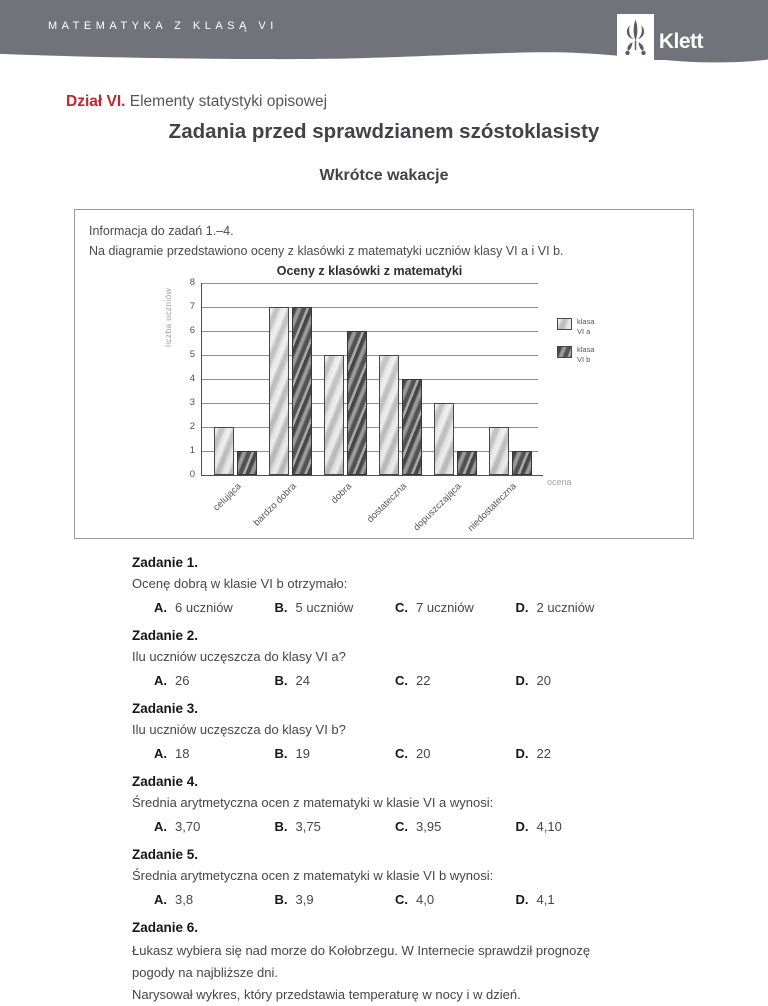 The width and height of the screenshot is (768, 1006). Describe the element at coordinates (192, 307) in the screenshot. I see `y-tick-label: 7` at that location.